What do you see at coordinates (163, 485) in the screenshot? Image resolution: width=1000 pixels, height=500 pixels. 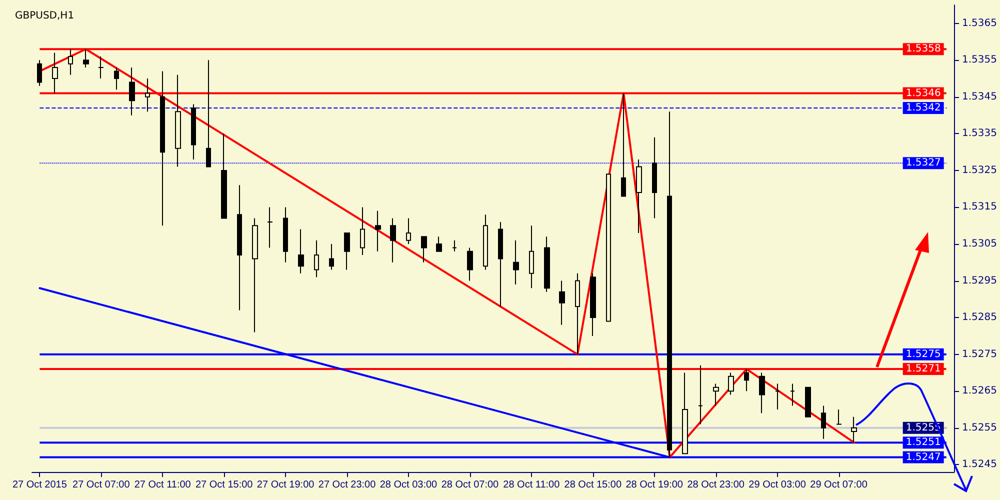 I see `x-tick-label: 27 Oct 11:00` at bounding box center [163, 485].